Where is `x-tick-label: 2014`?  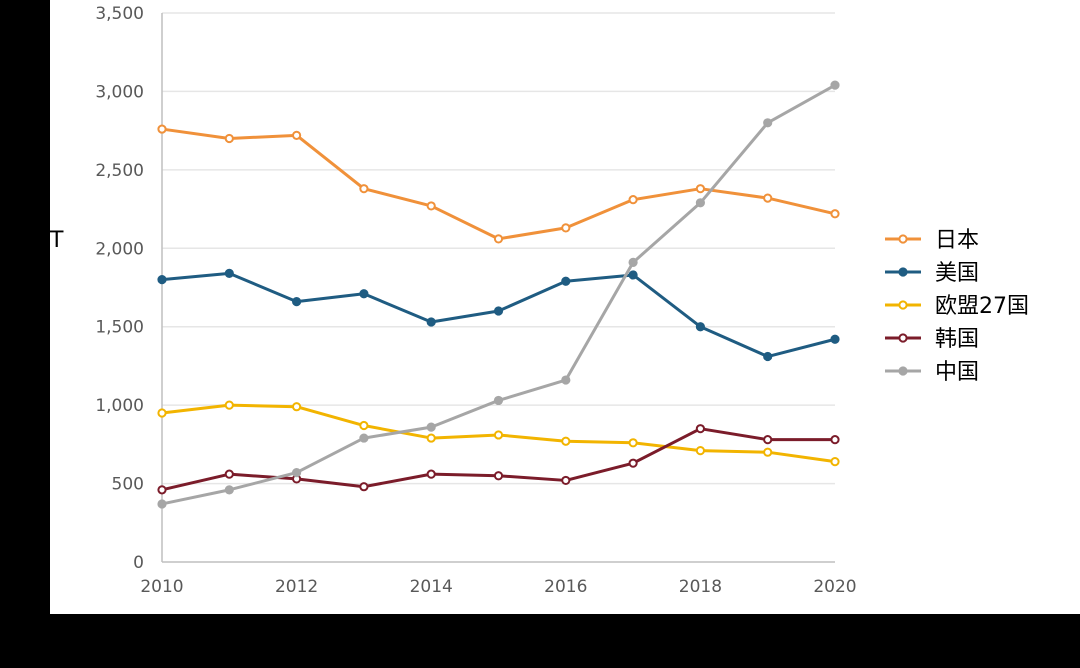 x-tick-label: 2014 is located at coordinates (431, 587).